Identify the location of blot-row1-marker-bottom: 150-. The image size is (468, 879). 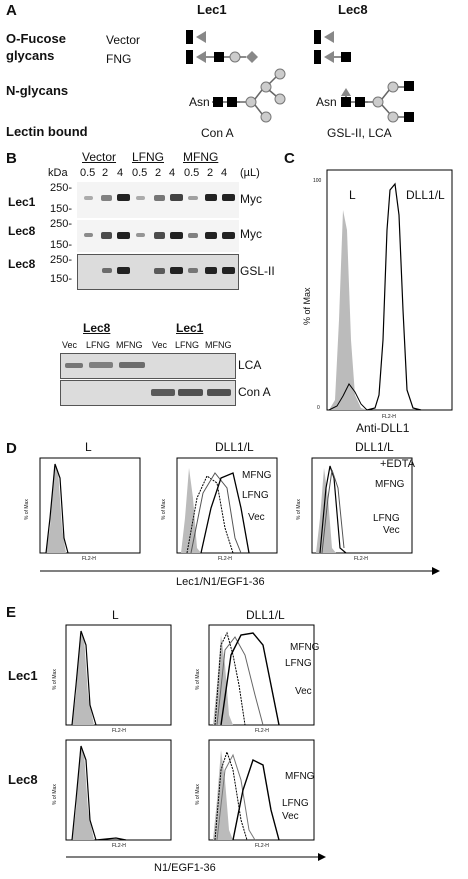
(61, 209).